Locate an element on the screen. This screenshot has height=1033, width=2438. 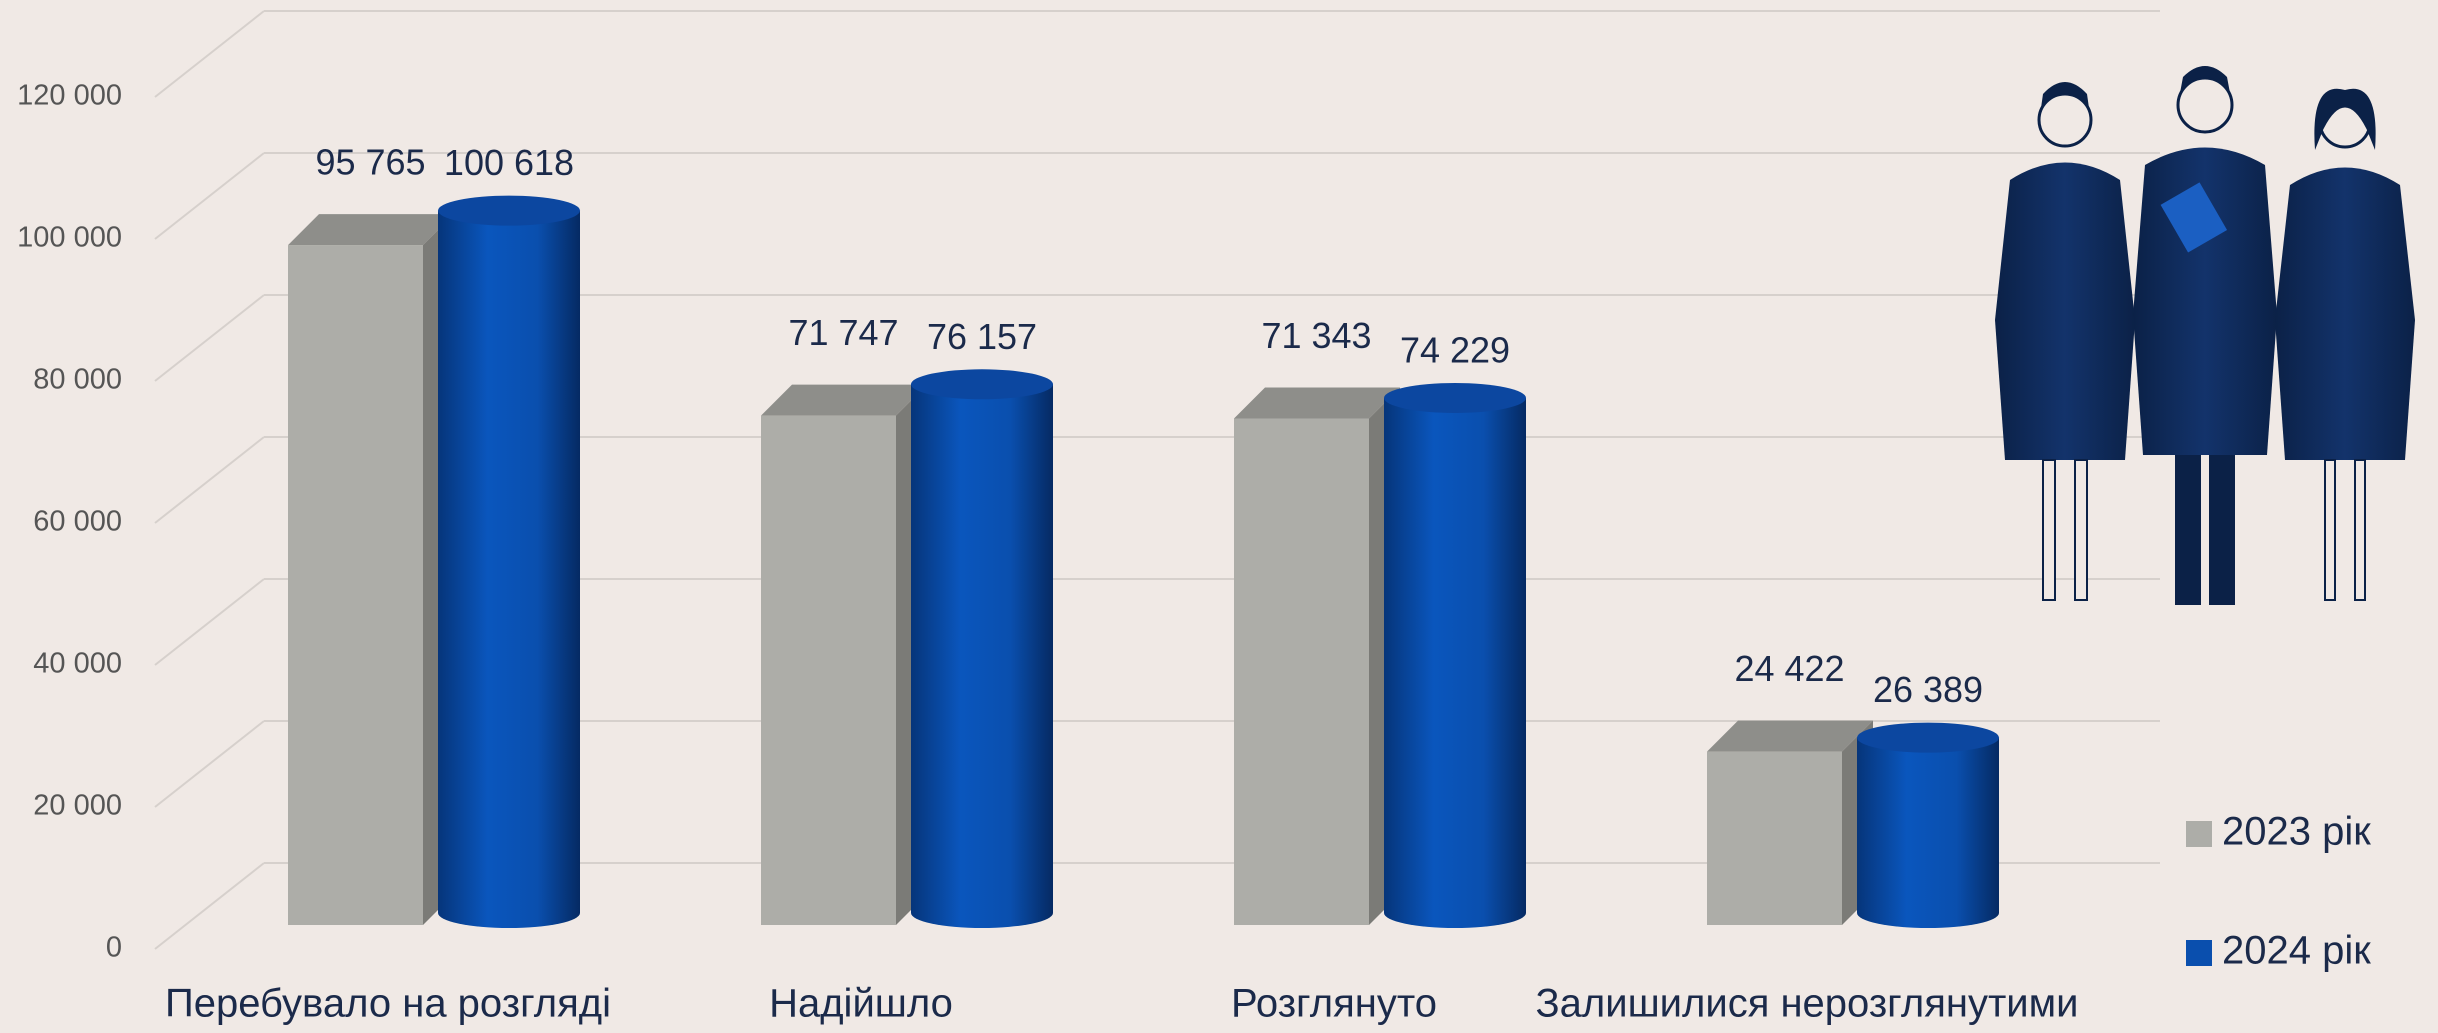
legend-label: 2024 рік is located at coordinates (2296, 951).